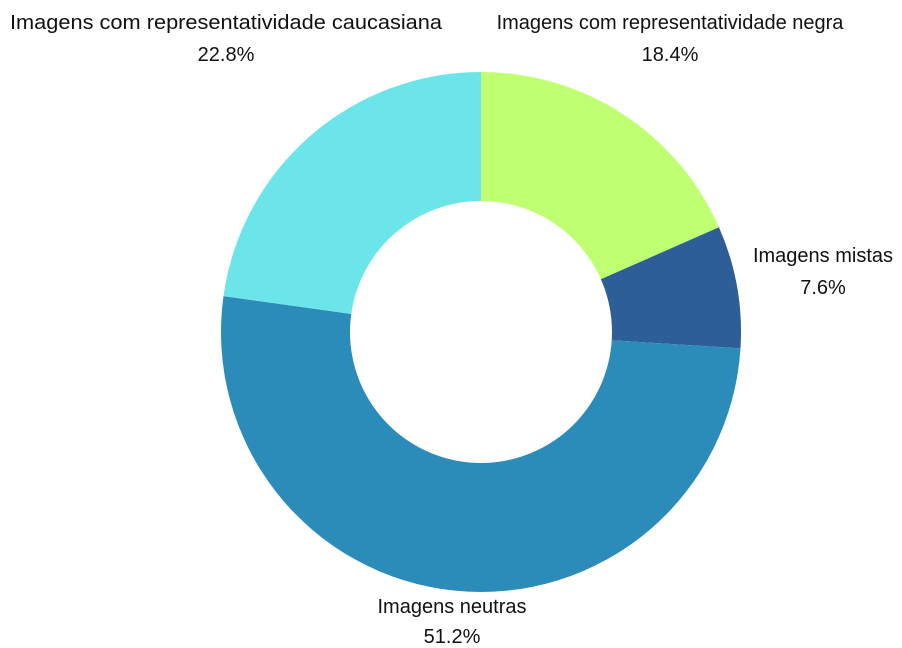  I want to click on slice-value-mistas: 7.6%, so click(823, 288).